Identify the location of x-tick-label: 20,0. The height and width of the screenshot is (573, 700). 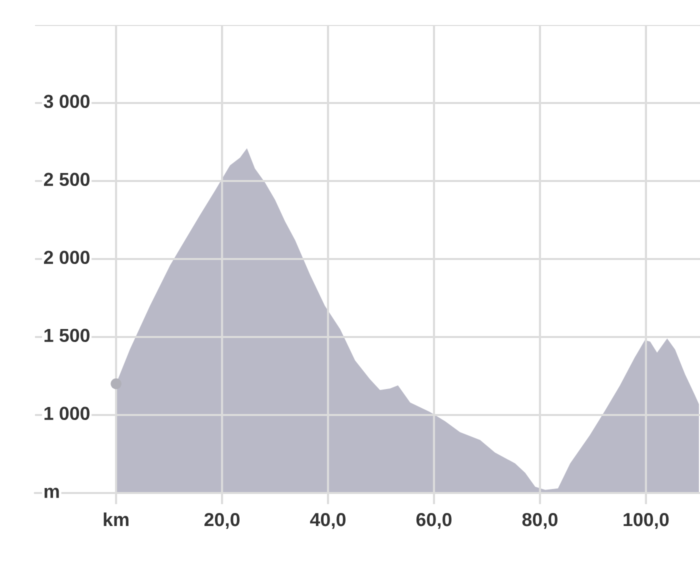
(222, 520).